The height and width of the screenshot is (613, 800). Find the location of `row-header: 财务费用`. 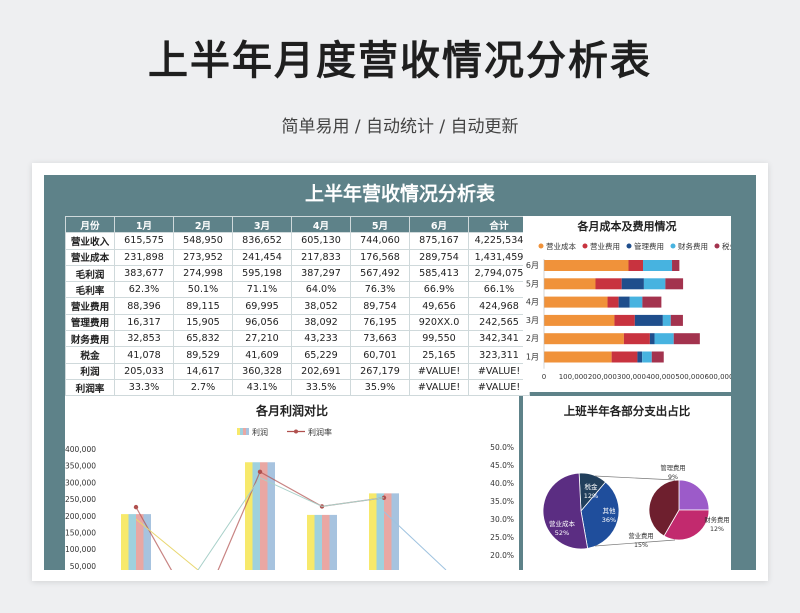

row-header: 财务费用 is located at coordinates (90, 339).